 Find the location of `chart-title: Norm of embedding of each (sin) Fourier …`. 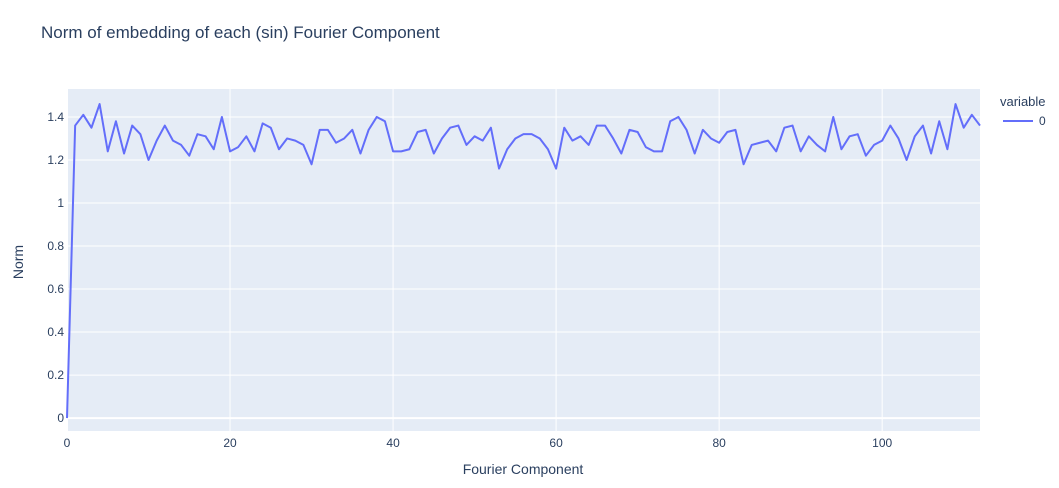

chart-title: Norm of embedding of each (sin) Fourier … is located at coordinates (240, 32).